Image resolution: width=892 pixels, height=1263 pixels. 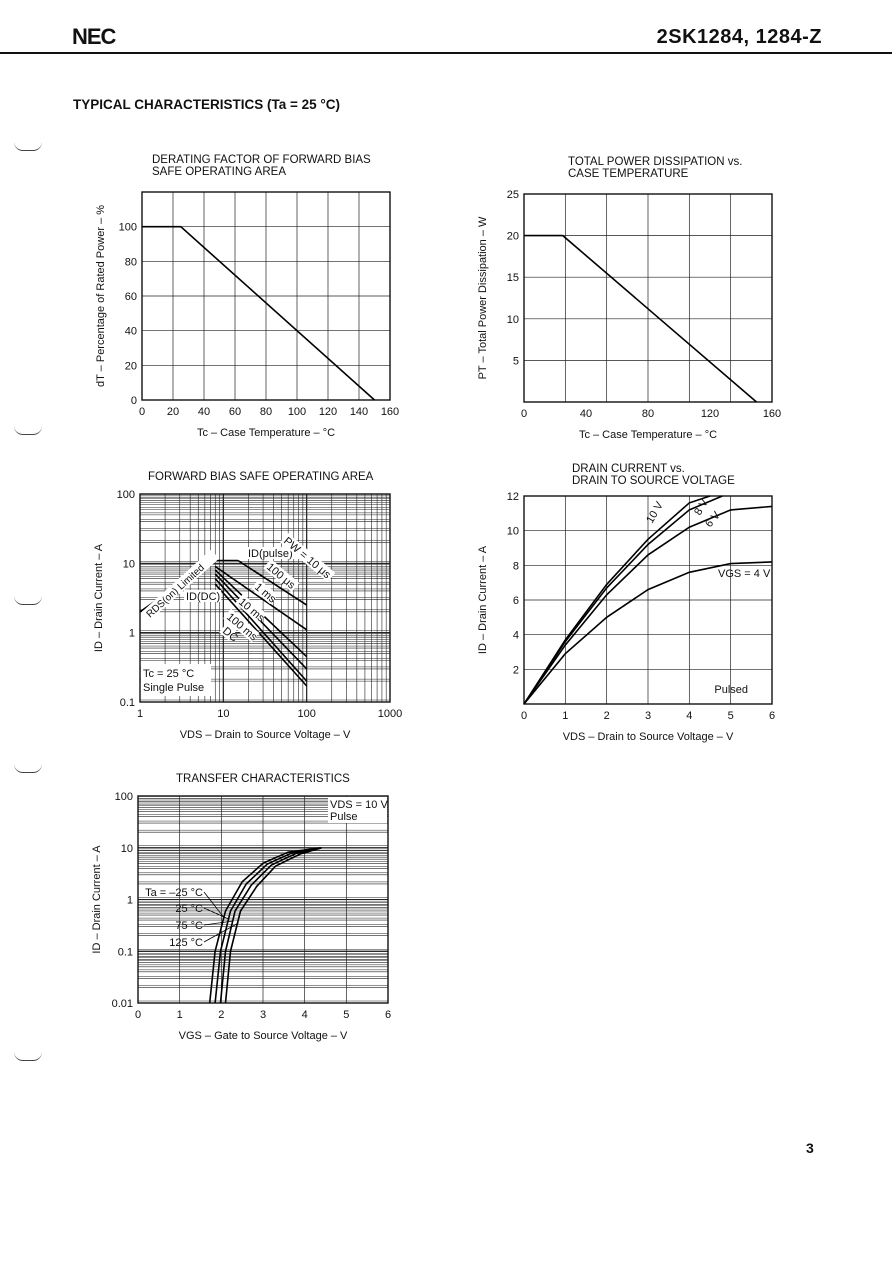 What do you see at coordinates (328, 412) in the screenshot?
I see `x-tick-label: 120` at bounding box center [328, 412].